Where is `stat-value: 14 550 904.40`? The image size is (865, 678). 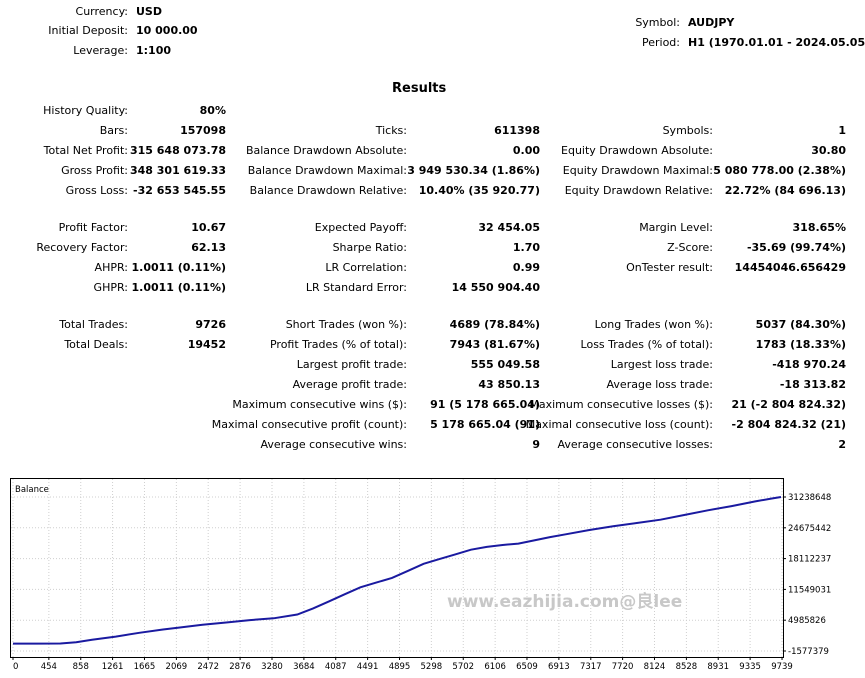
stat-value: 14 550 904.40 is located at coordinates (495, 287).